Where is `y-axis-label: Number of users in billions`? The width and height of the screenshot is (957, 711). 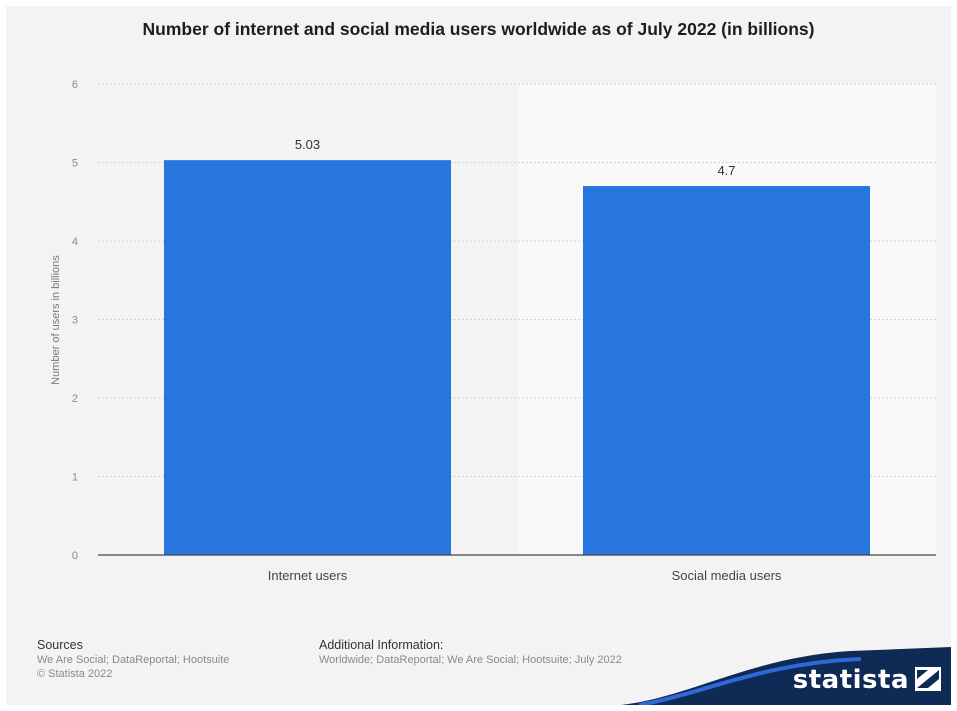
y-axis-label: Number of users in billions is located at coordinates (56, 320).